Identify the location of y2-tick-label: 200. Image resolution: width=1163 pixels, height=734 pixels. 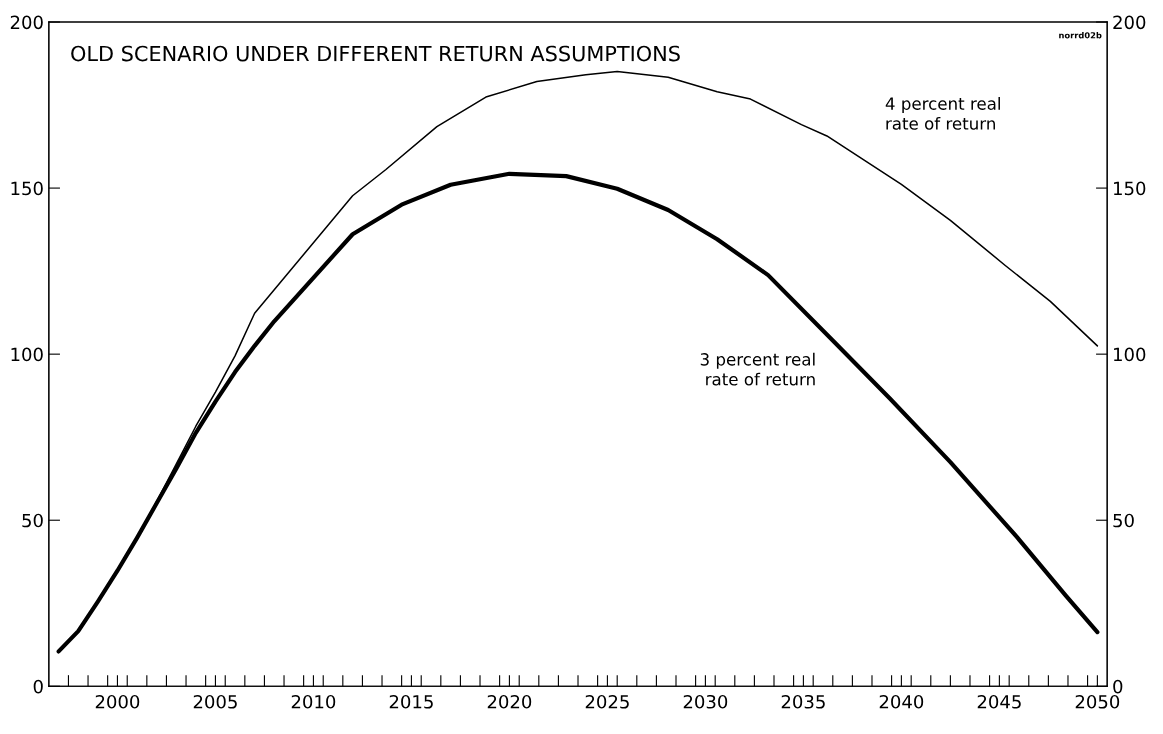
(1129, 22).